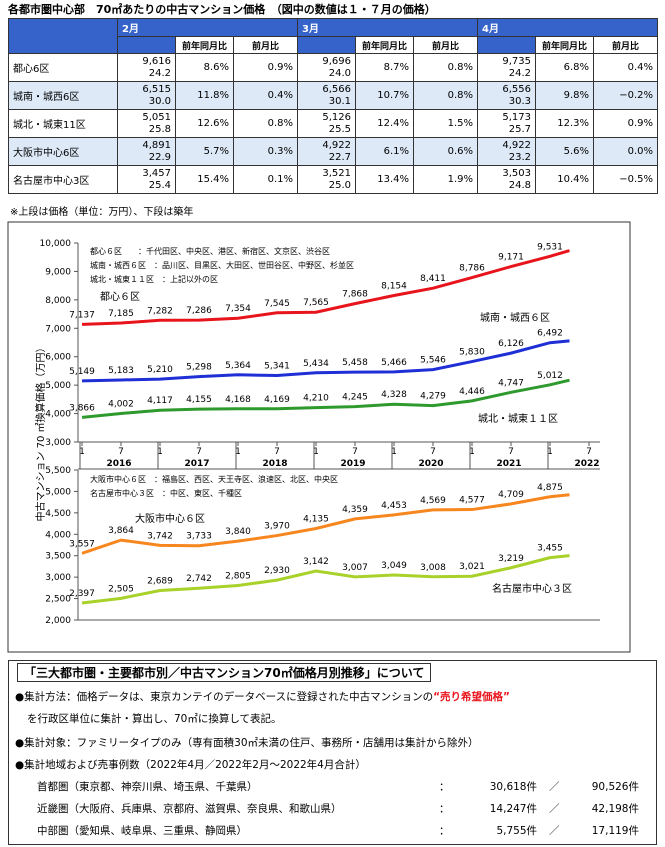 This screenshot has height=847, width=665. Describe the element at coordinates (265, 179) in the screenshot. I see `mom: 0.1%` at that location.